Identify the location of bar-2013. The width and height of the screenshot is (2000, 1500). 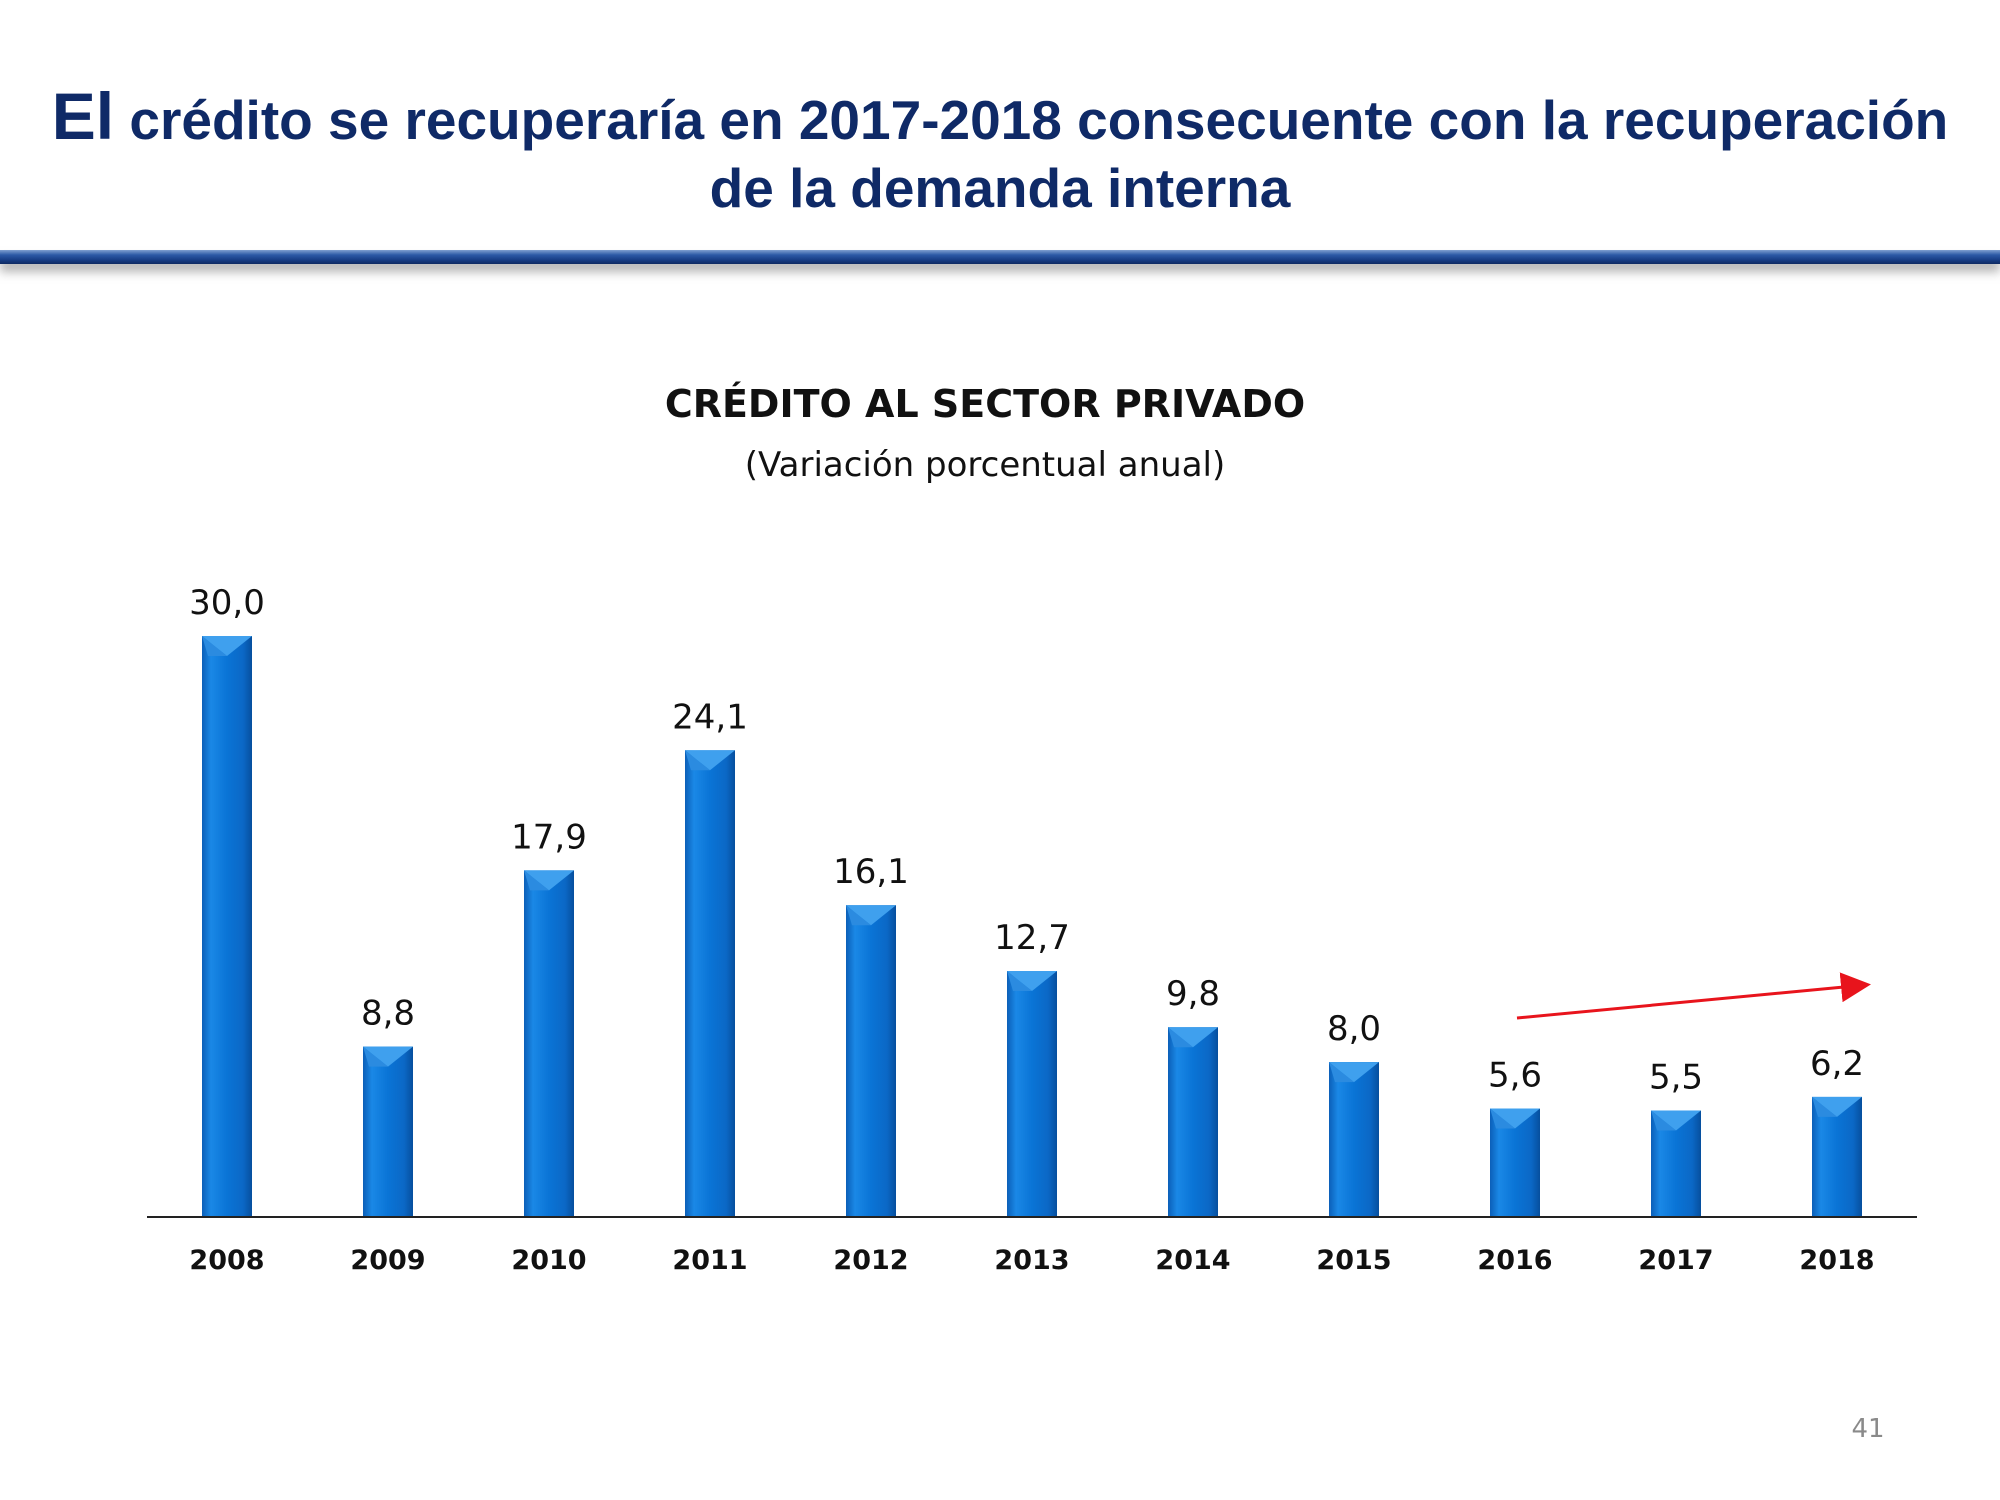
(1032, 1094).